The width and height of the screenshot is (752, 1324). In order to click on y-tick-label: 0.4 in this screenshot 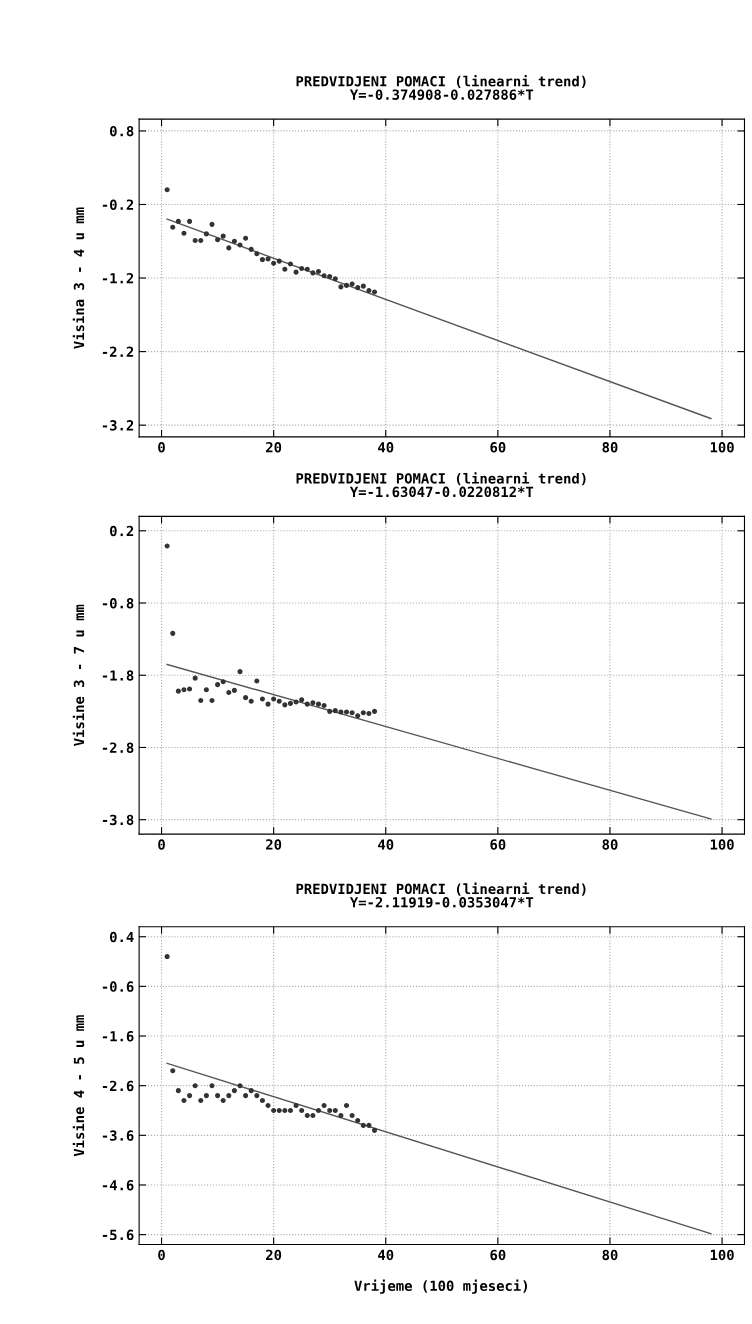, I will do `click(122, 937)`.